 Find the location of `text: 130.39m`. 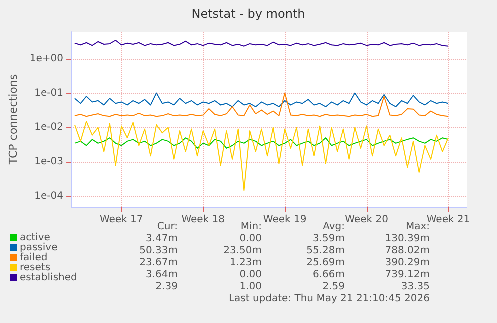

text: 130.39m is located at coordinates (407, 239).